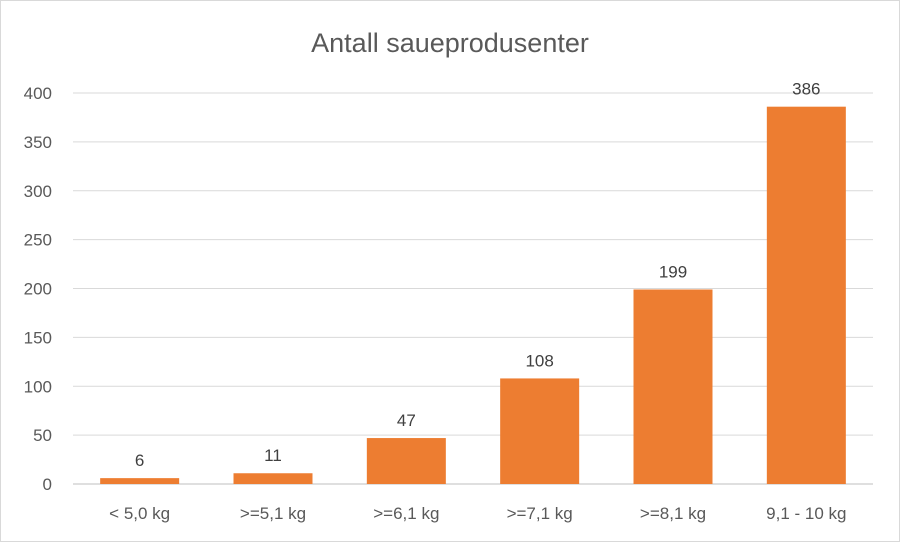 This screenshot has height=542, width=900. I want to click on y-tick-label: 300, so click(38, 191).